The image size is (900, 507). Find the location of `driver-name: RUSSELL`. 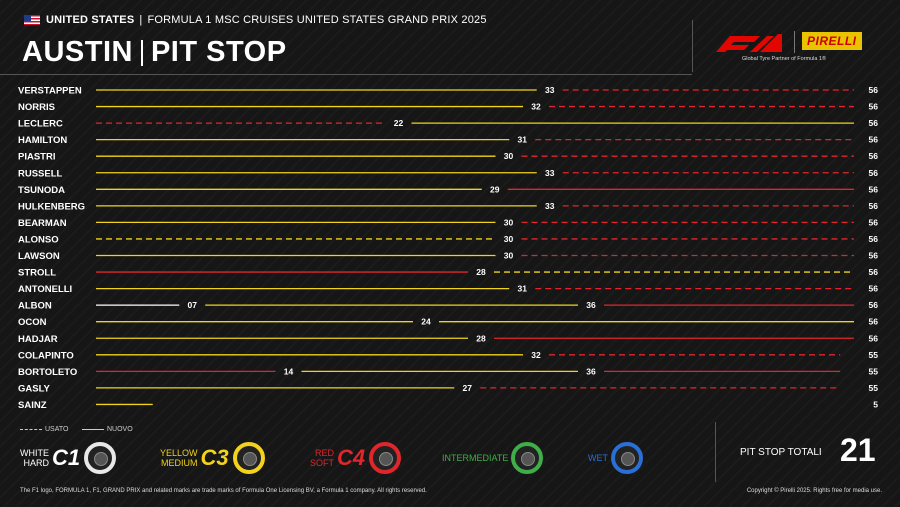

driver-name: RUSSELL is located at coordinates (40, 173).